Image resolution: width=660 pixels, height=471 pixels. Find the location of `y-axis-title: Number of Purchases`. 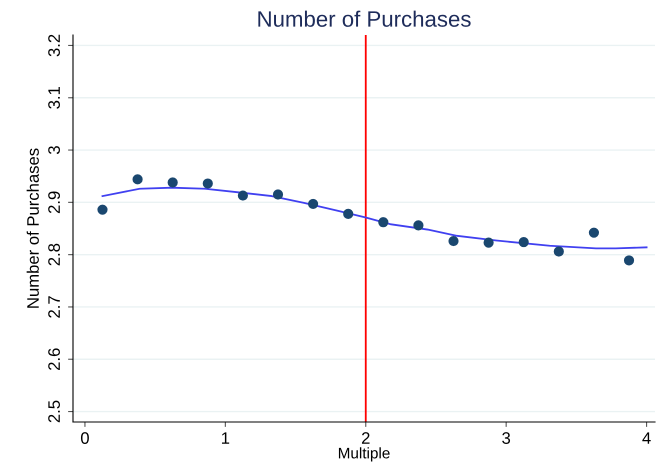

y-axis-title: Number of Purchases is located at coordinates (32, 228).